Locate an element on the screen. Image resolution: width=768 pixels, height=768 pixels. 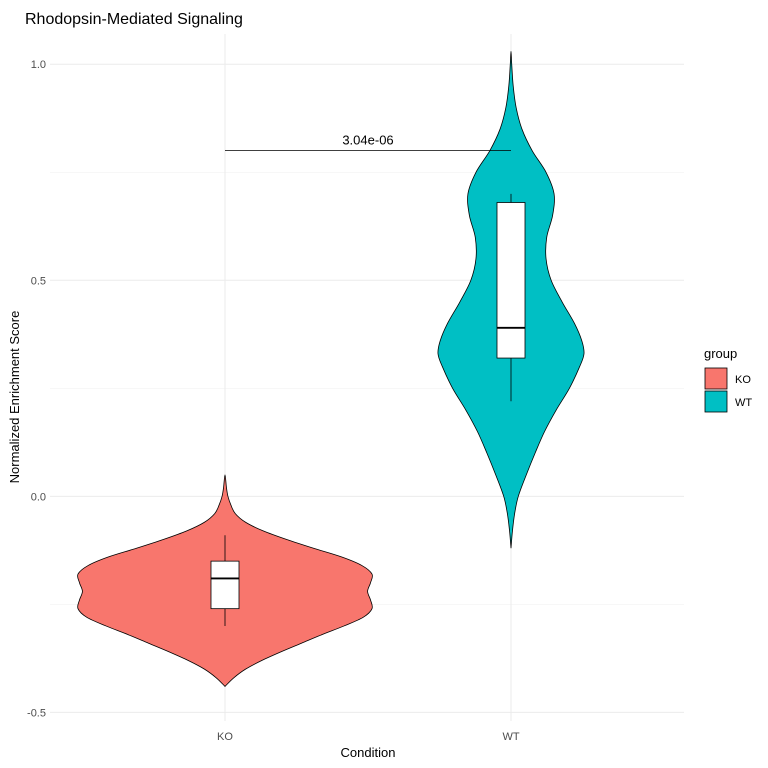
legend-label-ko: KO is located at coordinates (743, 380).